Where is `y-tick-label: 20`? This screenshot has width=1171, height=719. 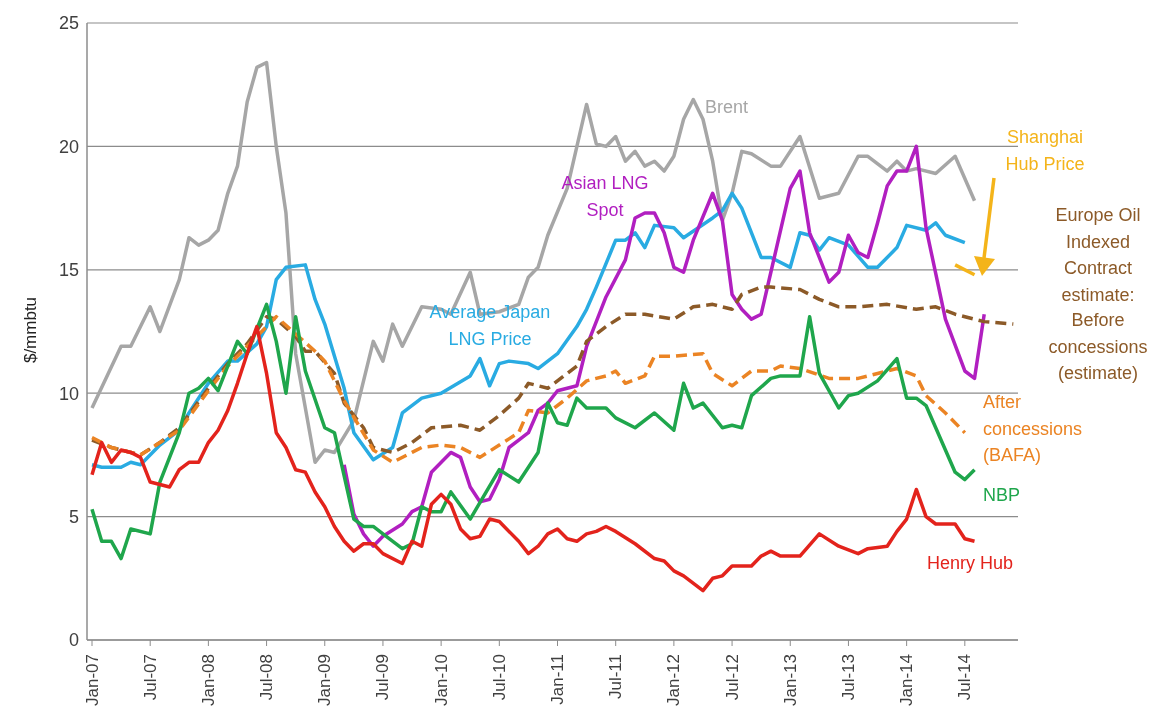
y-tick-label: 20 is located at coordinates (68, 146).